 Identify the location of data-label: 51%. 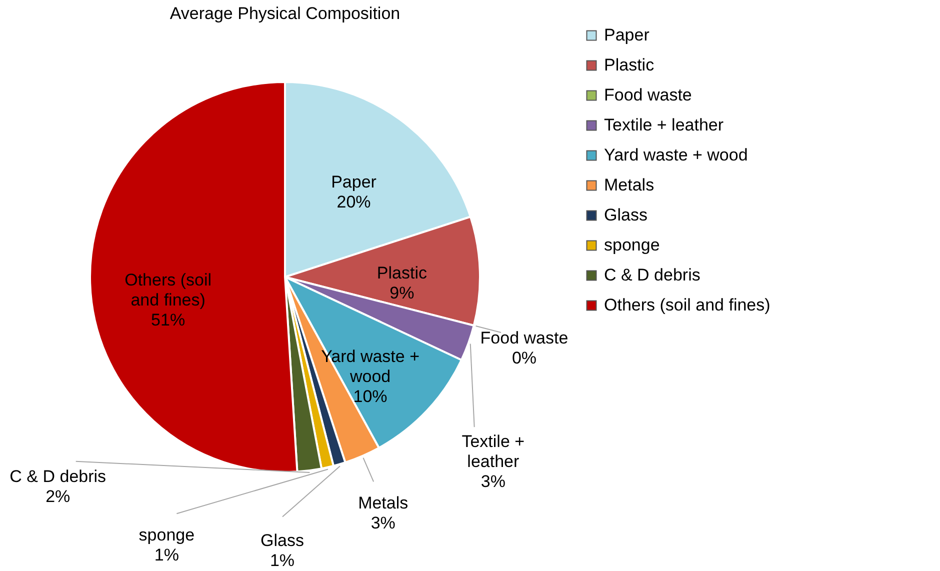
(168, 320).